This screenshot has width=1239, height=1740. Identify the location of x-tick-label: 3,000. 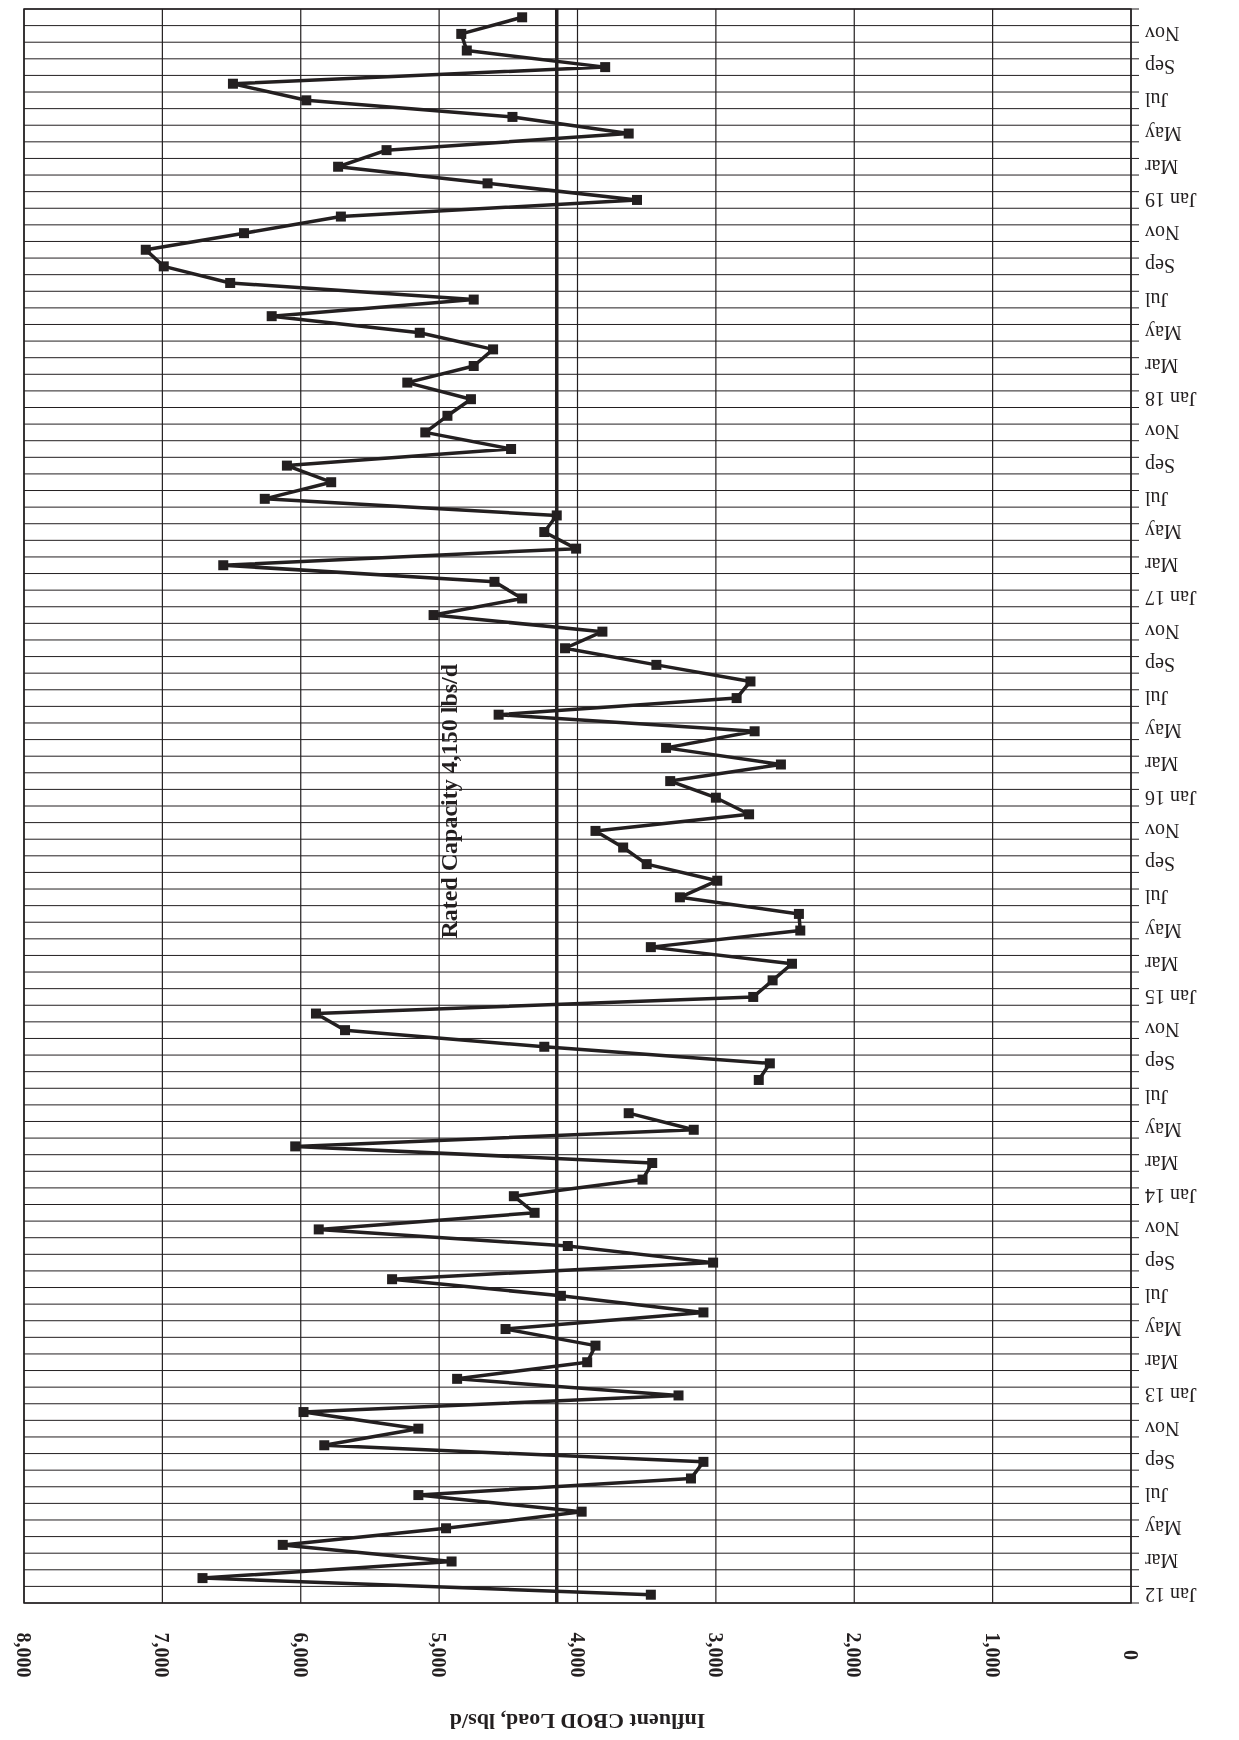
(715, 1655).